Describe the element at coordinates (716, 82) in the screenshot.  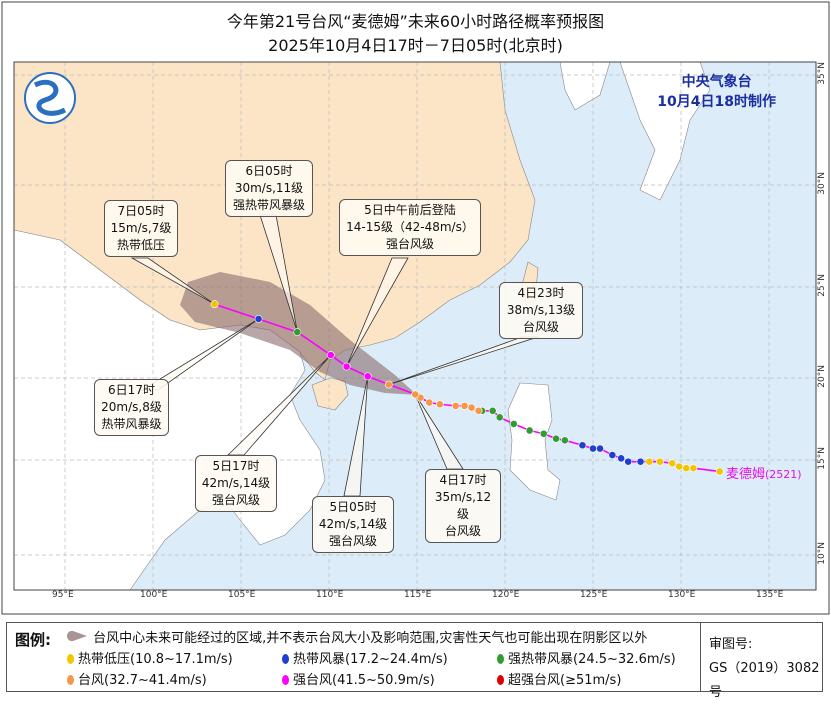
I see `agency-name: 中央气象台` at that location.